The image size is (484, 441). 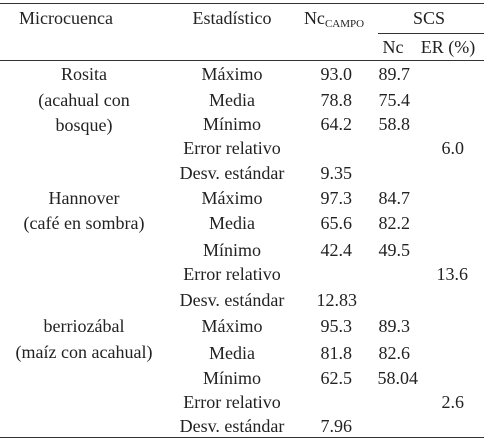 What do you see at coordinates (452, 274) in the screenshot?
I see `er-cell: 13.6` at bounding box center [452, 274].